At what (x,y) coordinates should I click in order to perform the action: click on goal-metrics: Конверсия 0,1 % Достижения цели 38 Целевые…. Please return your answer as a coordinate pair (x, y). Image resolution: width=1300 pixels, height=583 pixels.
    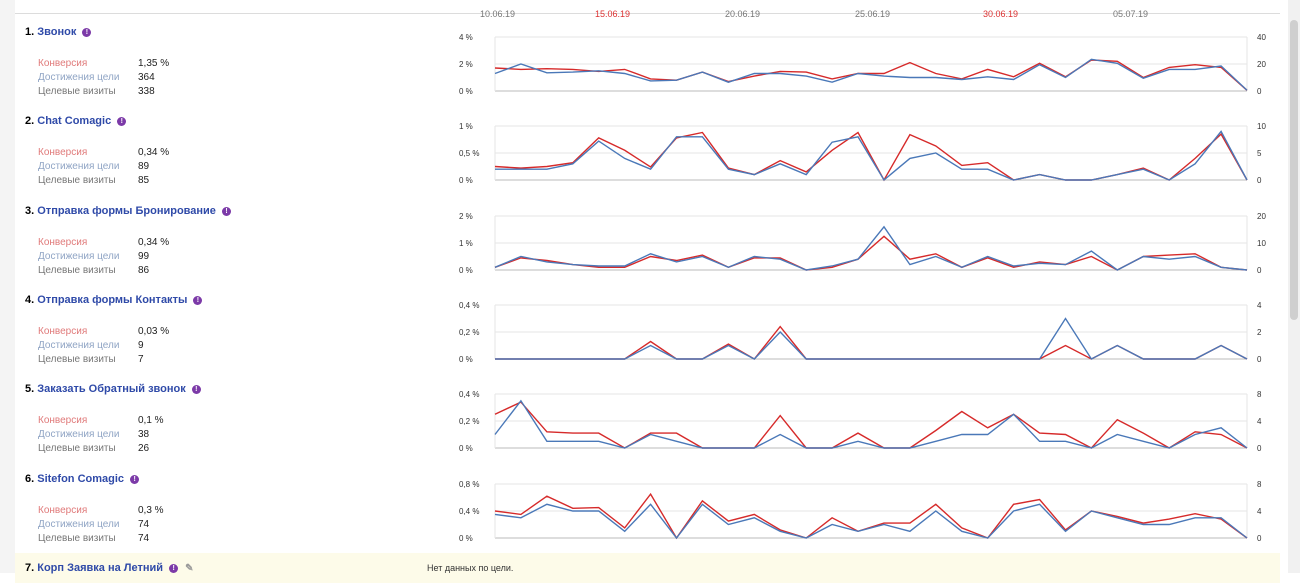
    Looking at the image, I should click on (101, 435).